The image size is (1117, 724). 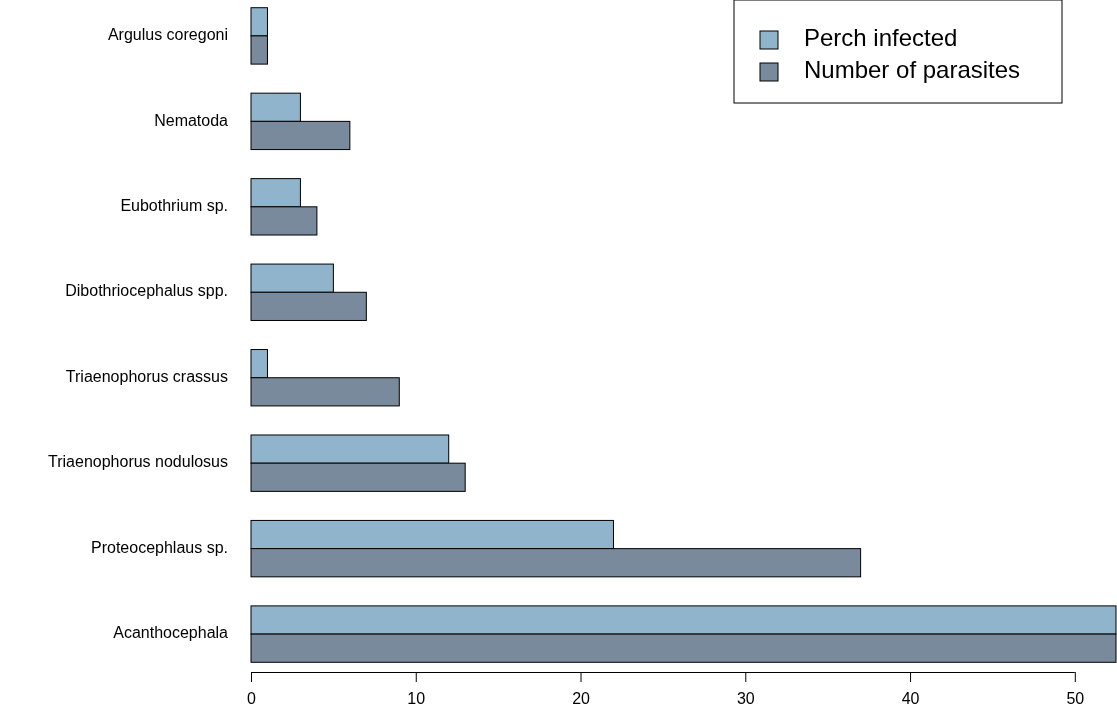 I want to click on y-tick-label: Proteocephlaus sp., so click(x=159, y=547).